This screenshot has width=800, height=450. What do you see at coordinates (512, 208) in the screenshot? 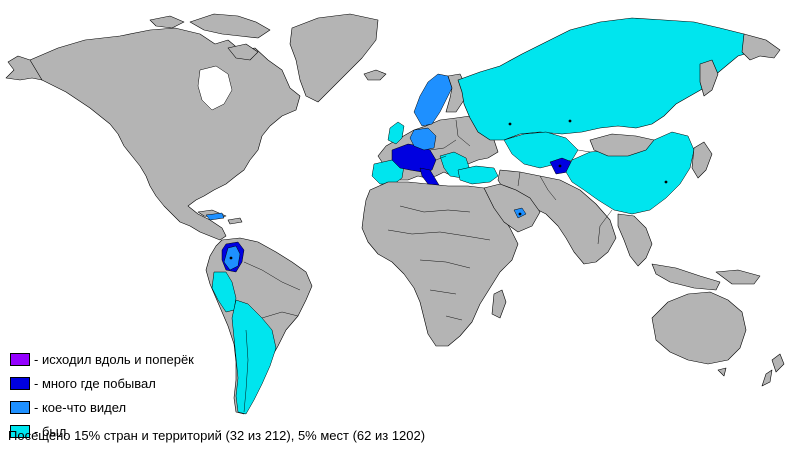
I see `arabia-landmass` at bounding box center [512, 208].